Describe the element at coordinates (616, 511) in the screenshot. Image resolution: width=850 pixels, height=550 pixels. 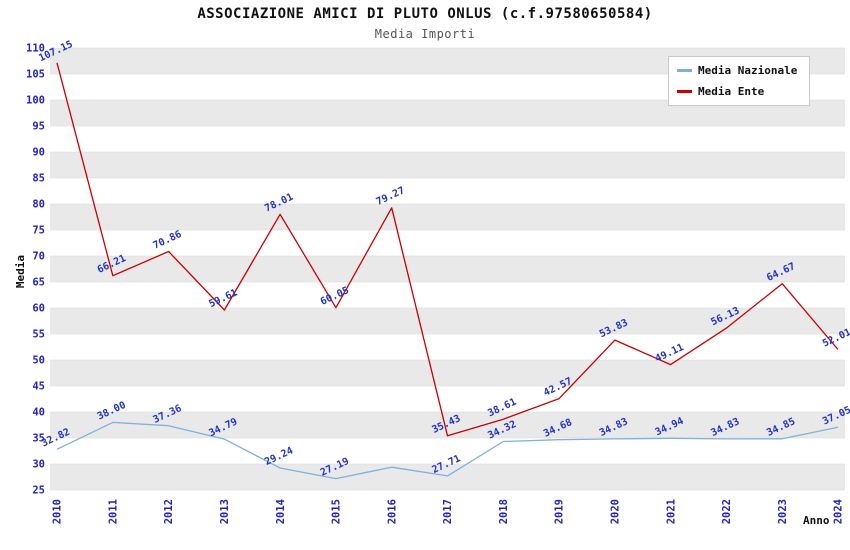
I see `x-tick-label: 2020` at that location.